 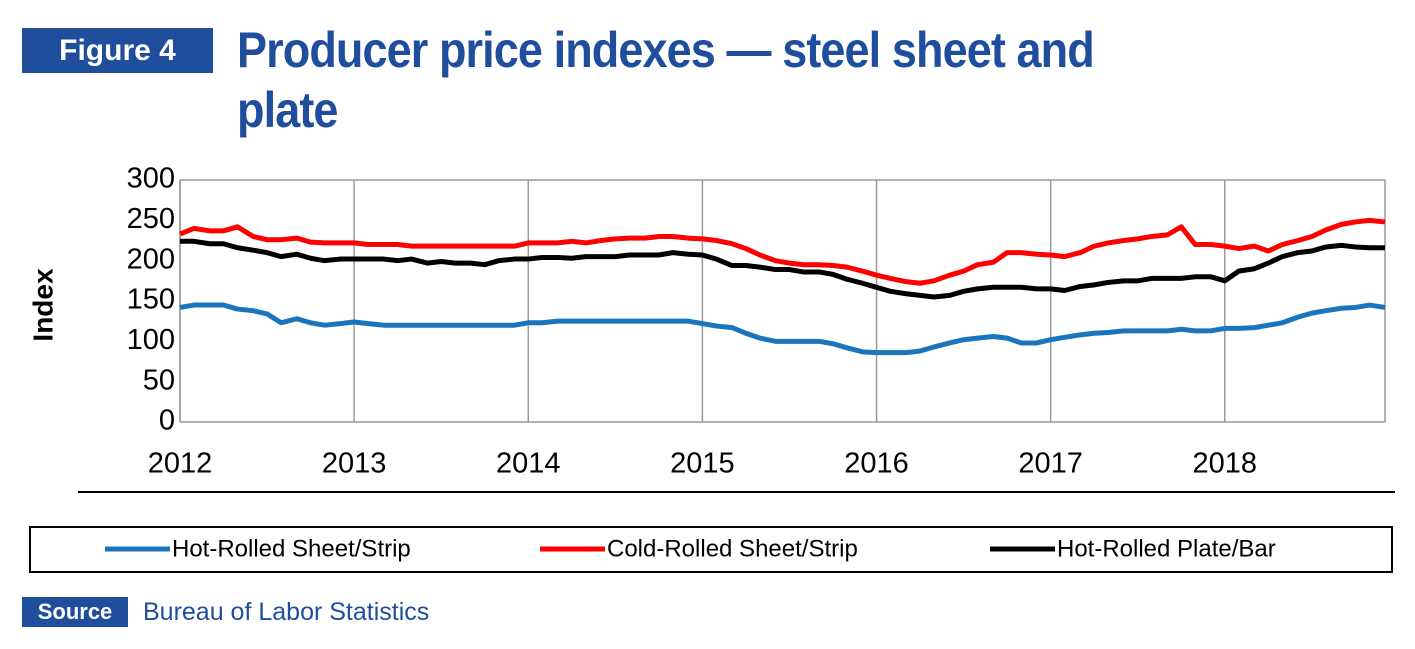 What do you see at coordinates (151, 219) in the screenshot?
I see `y-tick-label: 250` at bounding box center [151, 219].